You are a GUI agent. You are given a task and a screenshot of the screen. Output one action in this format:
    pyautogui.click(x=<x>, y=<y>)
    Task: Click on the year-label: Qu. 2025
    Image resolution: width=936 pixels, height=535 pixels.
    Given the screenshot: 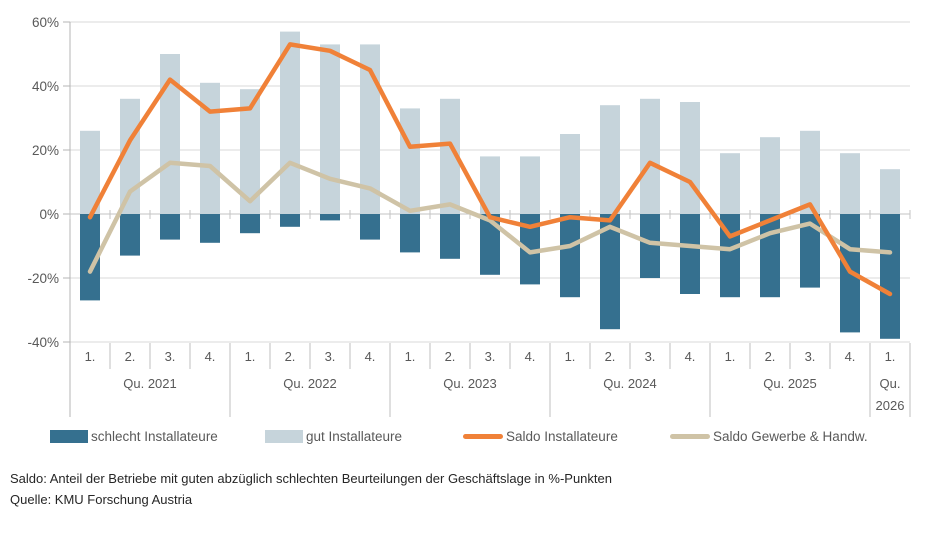 What is the action you would take?
    pyautogui.click(x=790, y=383)
    